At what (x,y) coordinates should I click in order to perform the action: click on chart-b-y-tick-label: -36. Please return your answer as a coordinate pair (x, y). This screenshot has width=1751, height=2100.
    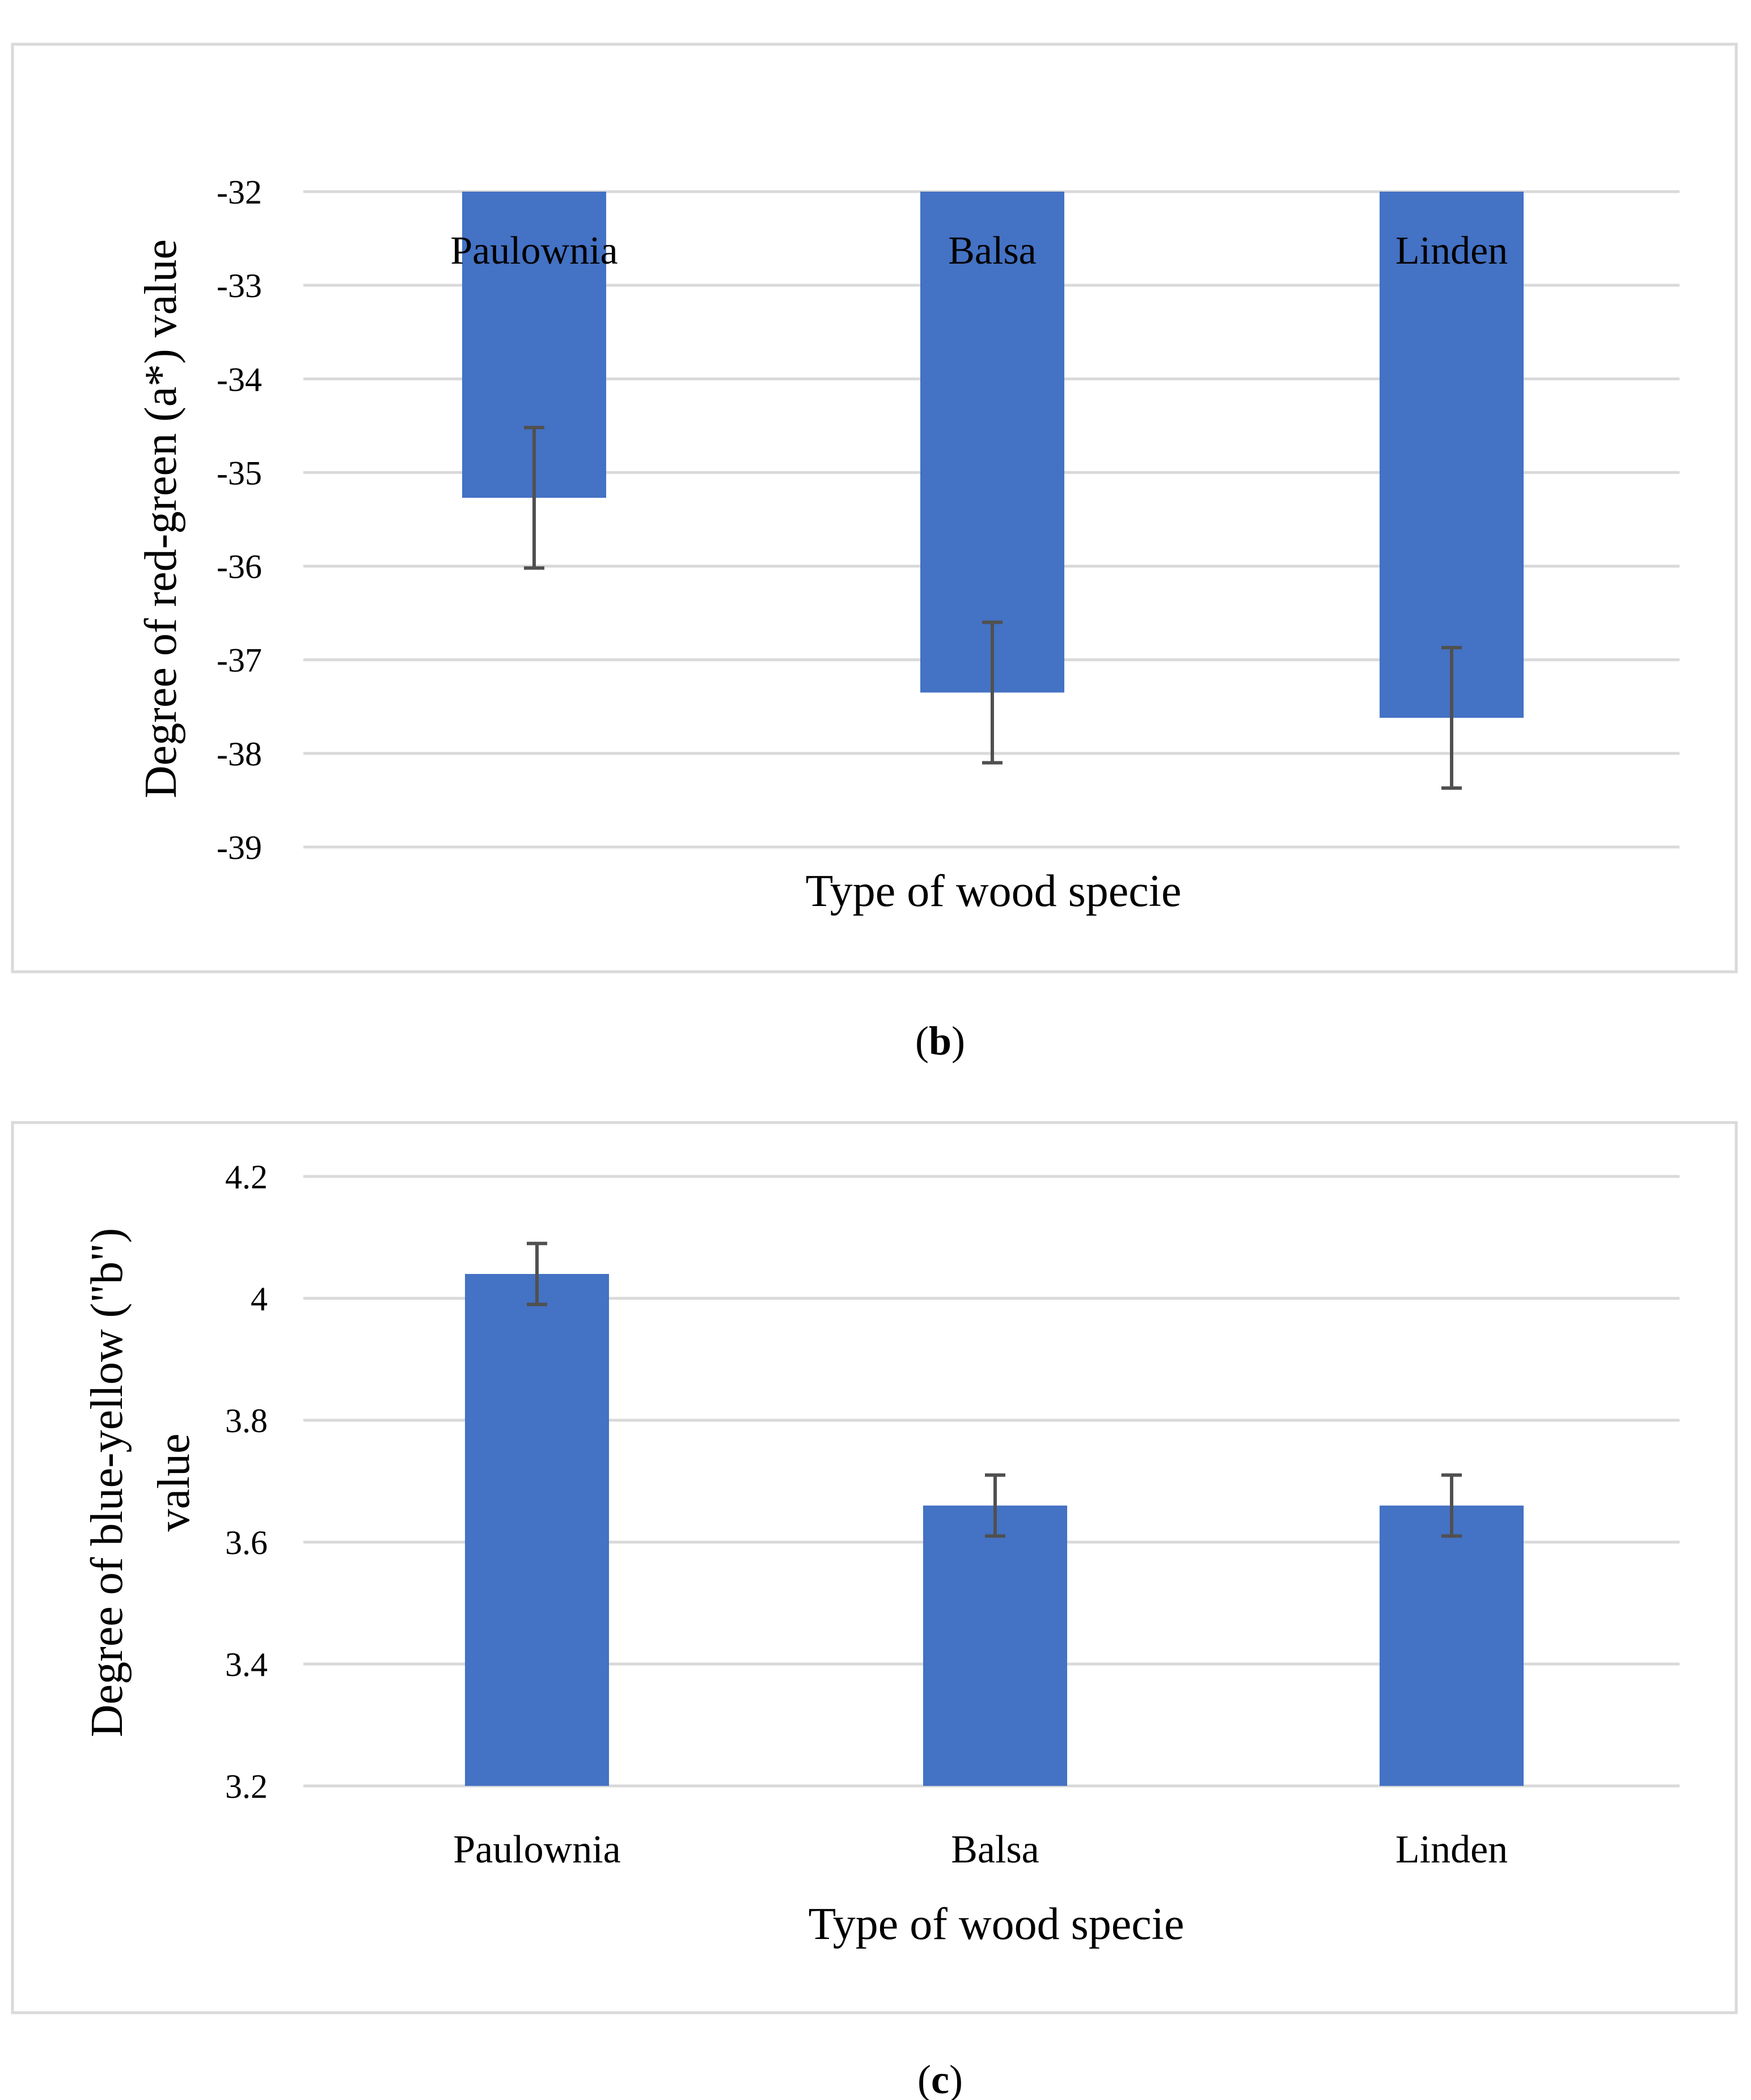
    Looking at the image, I should click on (240, 567).